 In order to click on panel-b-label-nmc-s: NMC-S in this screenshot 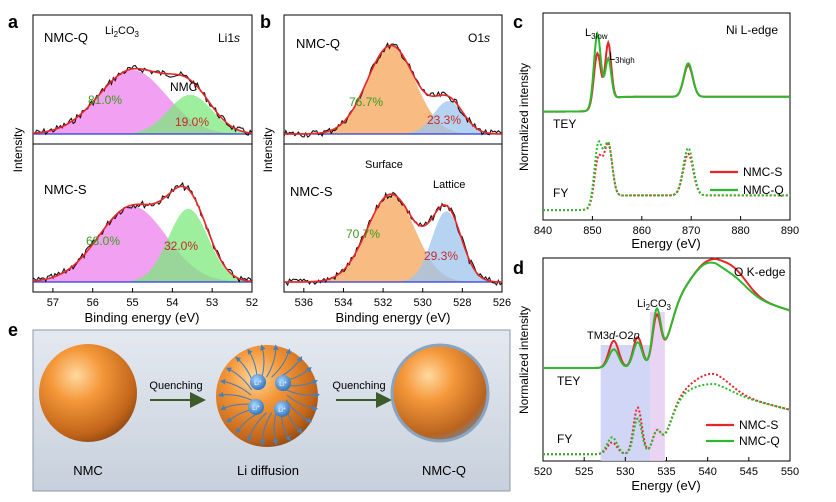, I will do `click(311, 191)`.